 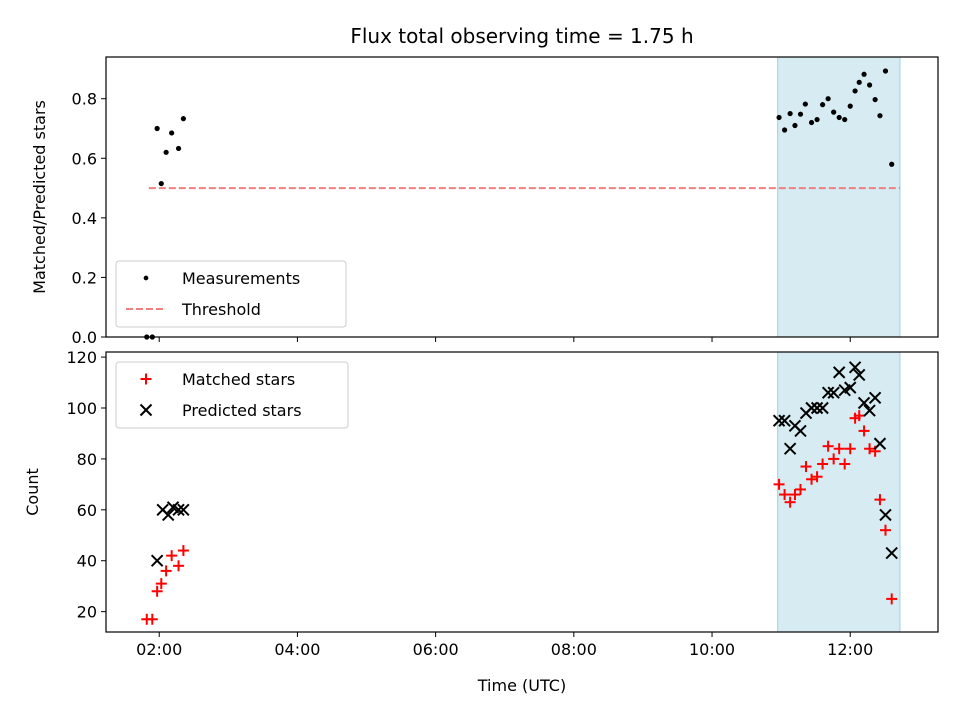 I want to click on bottom-point-1-2-b, so click(x=168, y=515).